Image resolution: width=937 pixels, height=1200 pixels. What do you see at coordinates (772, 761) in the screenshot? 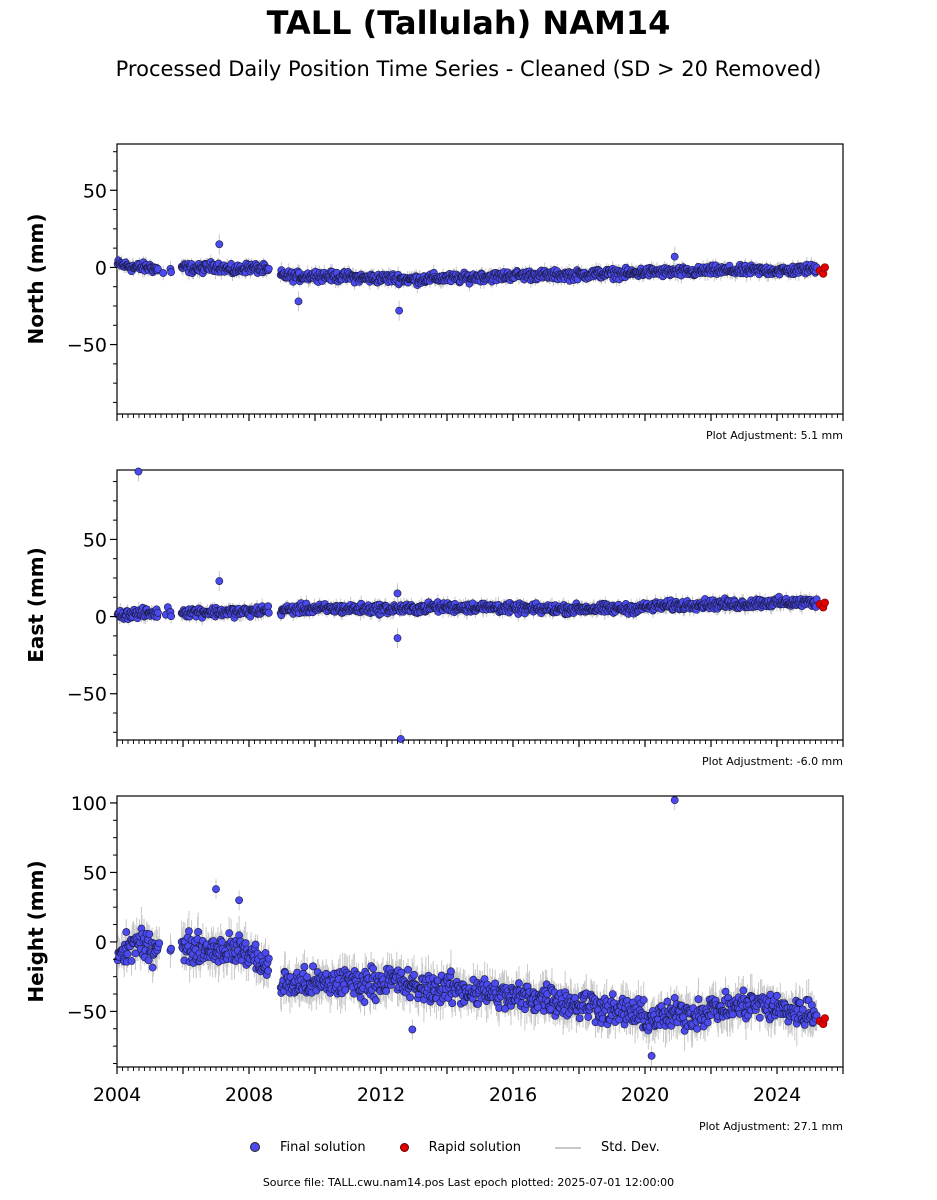
I see `plot-adjustment-label: Plot Adjustment: -6.0 mm` at bounding box center [772, 761].